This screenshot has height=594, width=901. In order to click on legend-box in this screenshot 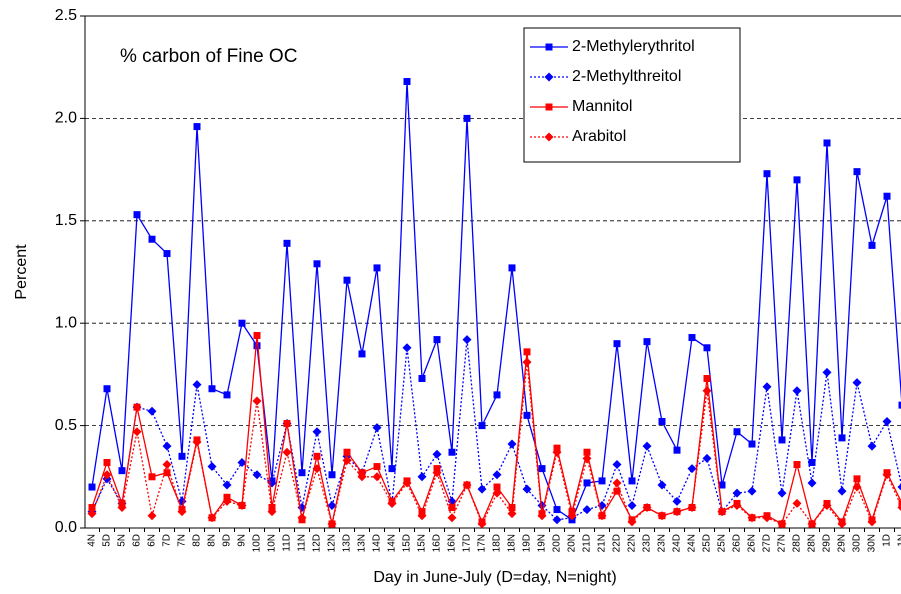, I will do `click(632, 95)`.